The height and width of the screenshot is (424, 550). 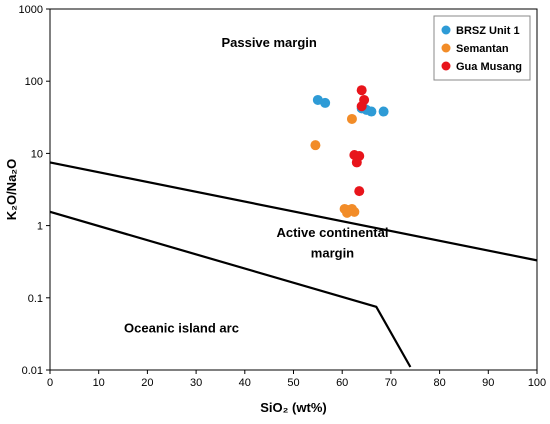 What do you see at coordinates (40, 227) in the screenshot?
I see `y-tick-label: 1` at bounding box center [40, 227].